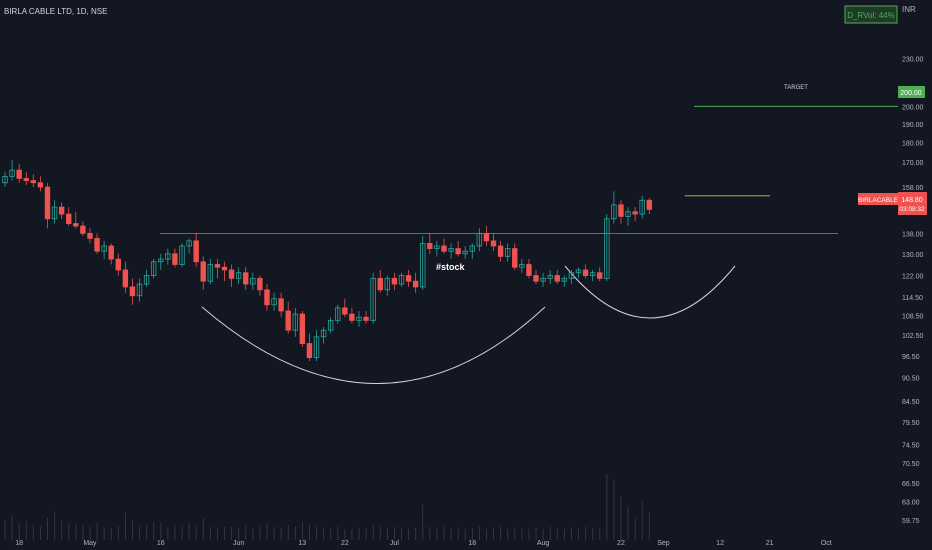 The height and width of the screenshot is (550, 932). I want to click on target-price-text: 200.00, so click(911, 93).